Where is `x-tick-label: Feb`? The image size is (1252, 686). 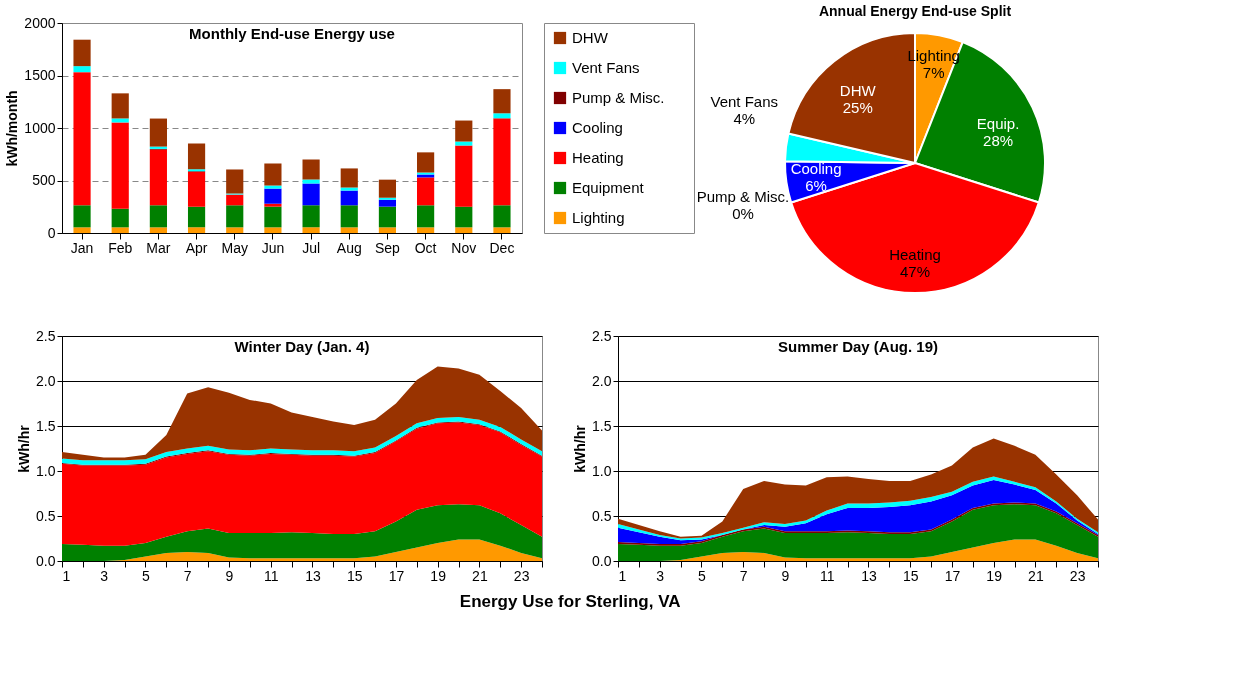 x-tick-label: Feb is located at coordinates (120, 247).